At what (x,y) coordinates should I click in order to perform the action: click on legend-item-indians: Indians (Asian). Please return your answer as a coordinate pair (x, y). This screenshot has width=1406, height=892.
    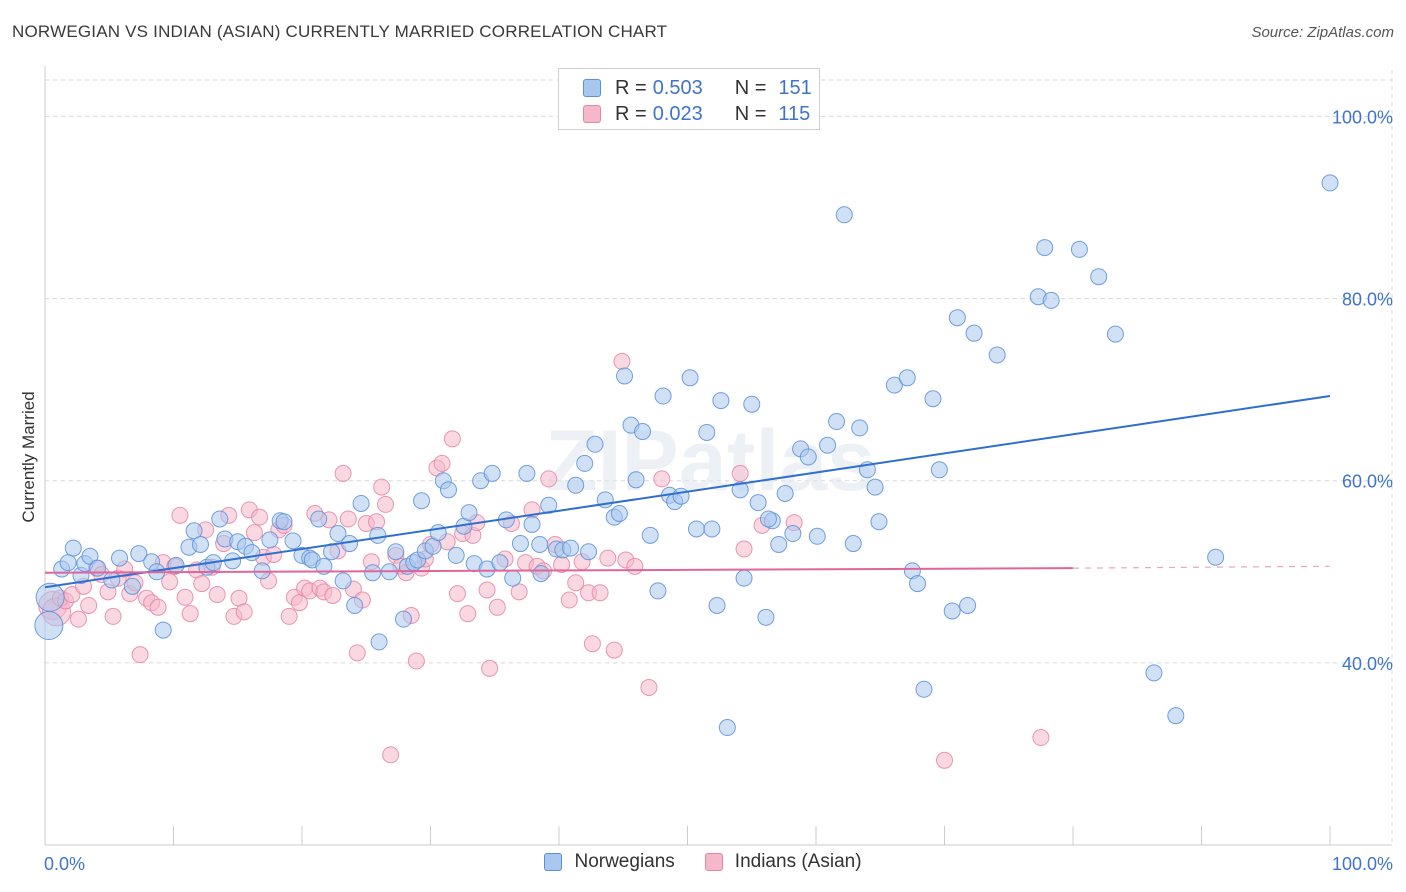
    Looking at the image, I should click on (783, 862).